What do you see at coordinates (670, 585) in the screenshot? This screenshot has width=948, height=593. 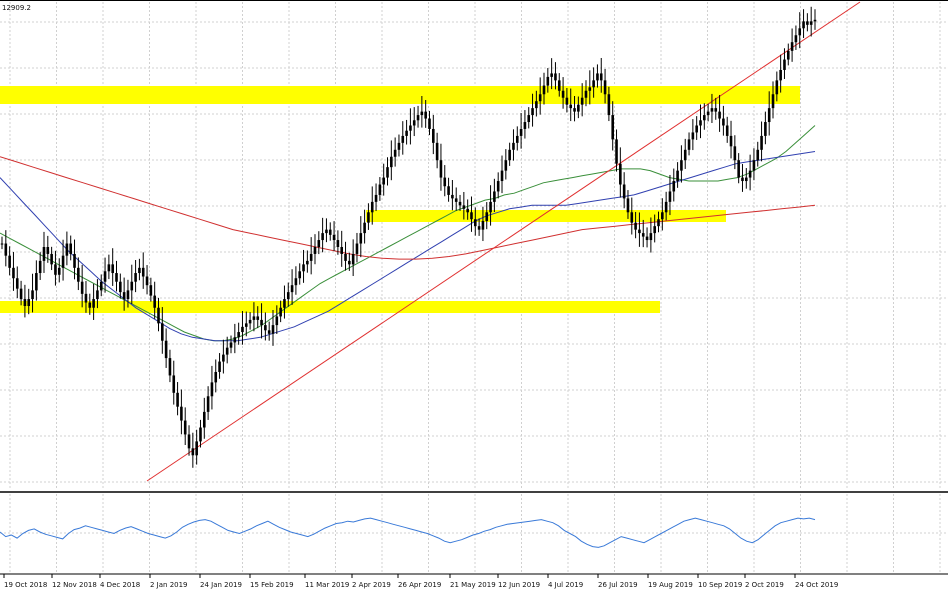 I see `x-tick-label: 19 Aug 2019` at bounding box center [670, 585].